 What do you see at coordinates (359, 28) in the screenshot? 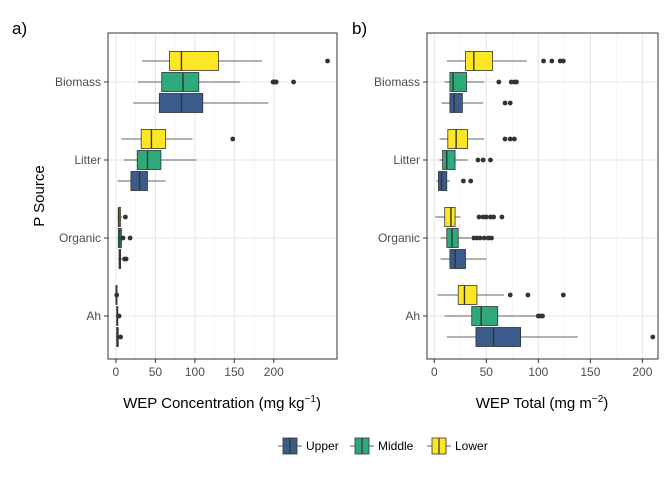
I see `panel-tag: b)` at bounding box center [359, 28].